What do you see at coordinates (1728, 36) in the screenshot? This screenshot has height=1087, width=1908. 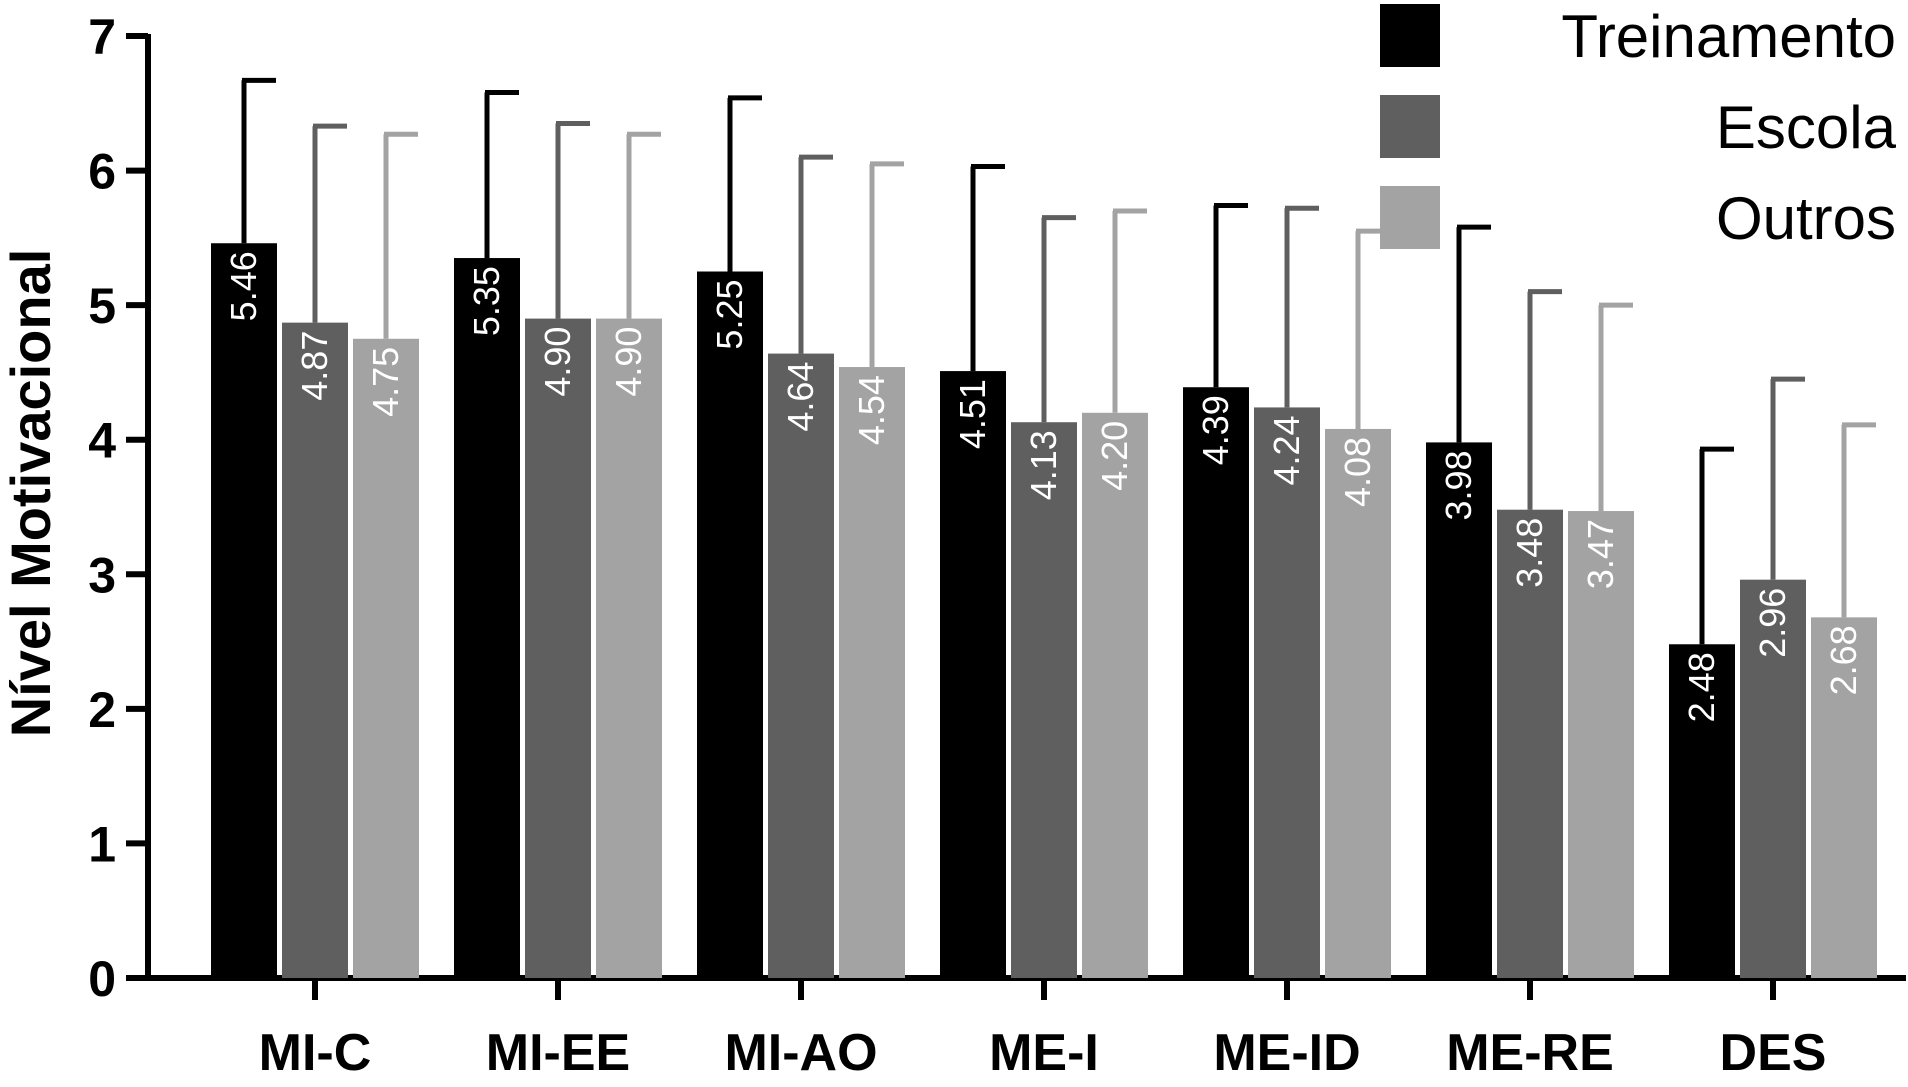 I see `legend-label: Treinamento` at bounding box center [1728, 36].